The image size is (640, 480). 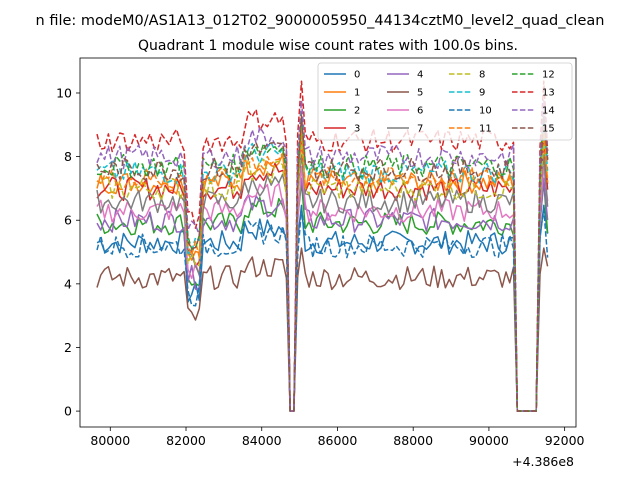 What do you see at coordinates (420, 111) in the screenshot?
I see `legend-label-6: 6` at bounding box center [420, 111].